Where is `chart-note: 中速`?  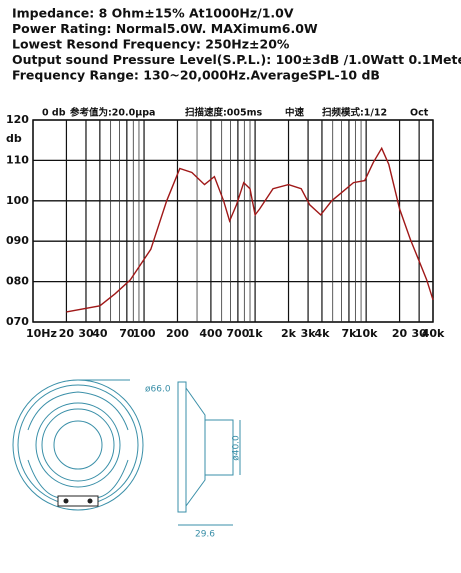
chart-note: 中速 is located at coordinates (295, 113).